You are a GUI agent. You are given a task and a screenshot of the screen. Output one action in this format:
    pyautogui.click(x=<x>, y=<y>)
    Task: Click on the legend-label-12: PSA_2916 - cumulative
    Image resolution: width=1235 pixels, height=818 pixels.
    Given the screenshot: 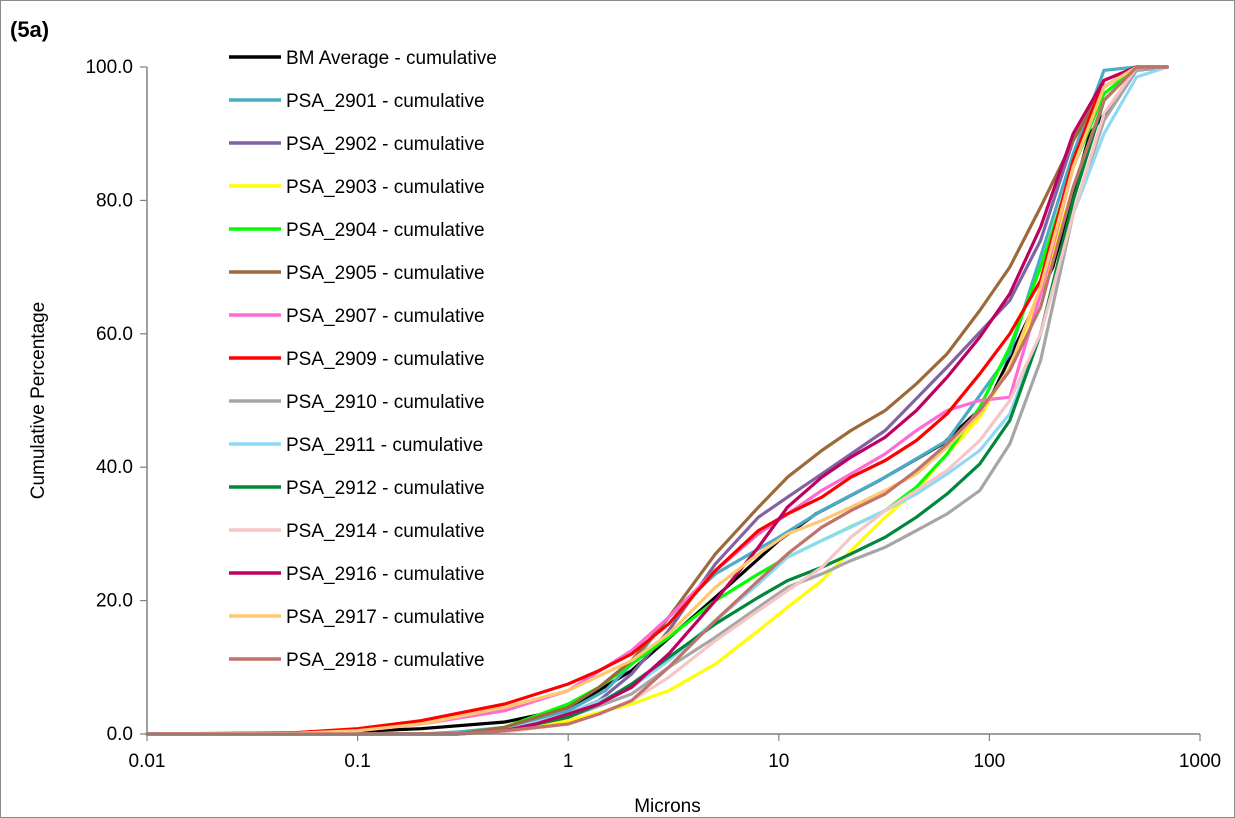 What is the action you would take?
    pyautogui.click(x=385, y=574)
    